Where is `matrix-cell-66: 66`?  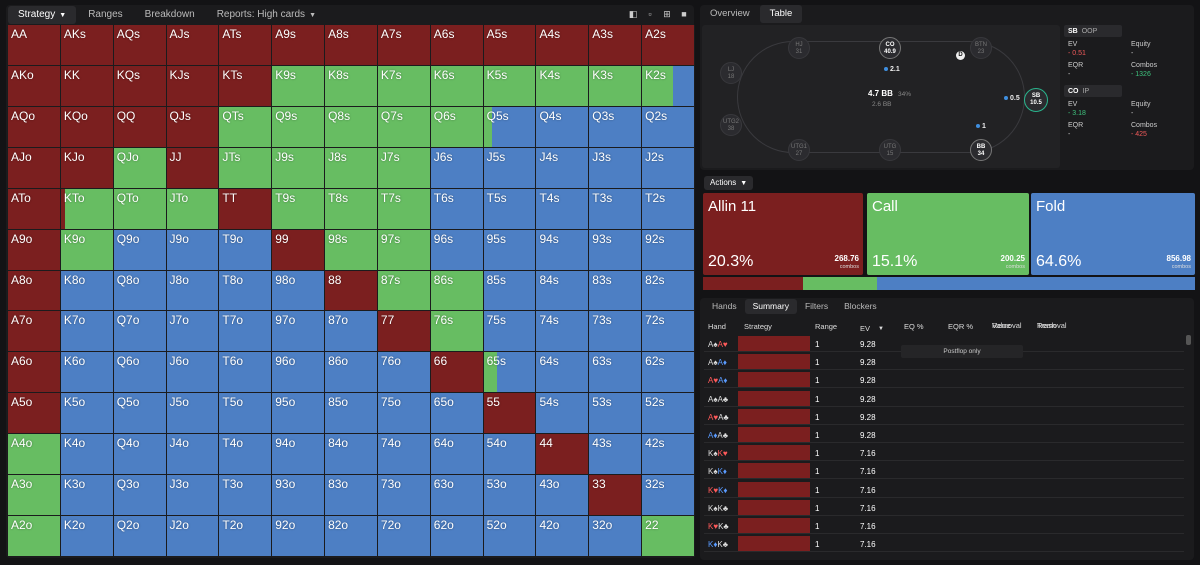 matrix-cell-66: 66 is located at coordinates (457, 373).